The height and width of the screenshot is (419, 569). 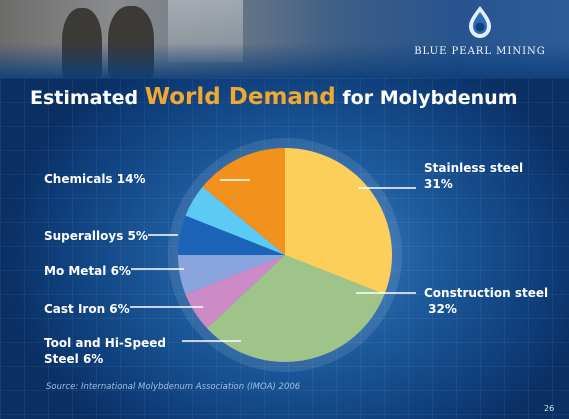 I want to click on brand-name: BLUE PEARL MINING, so click(x=480, y=51).